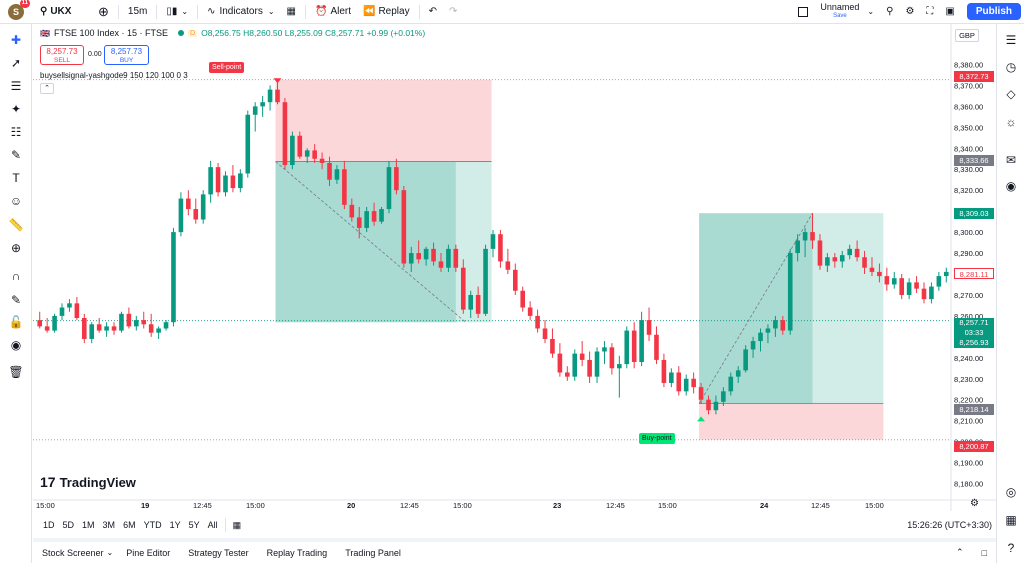  I want to click on undo-button: ↶, so click(433, 12).